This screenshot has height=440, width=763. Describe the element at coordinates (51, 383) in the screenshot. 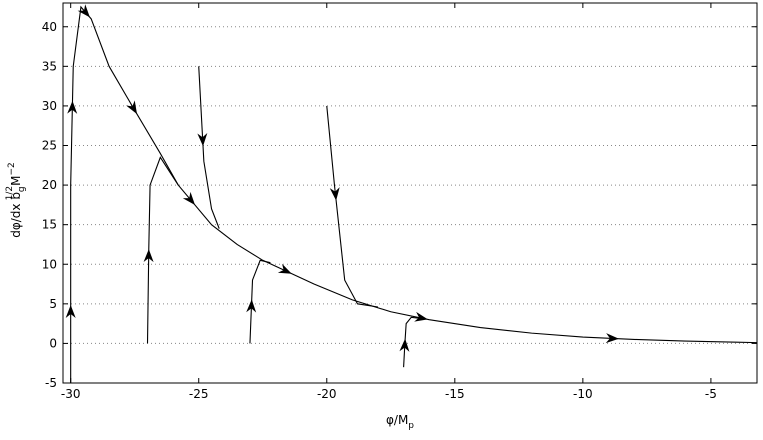

I see `y-tick-label: -5` at that location.